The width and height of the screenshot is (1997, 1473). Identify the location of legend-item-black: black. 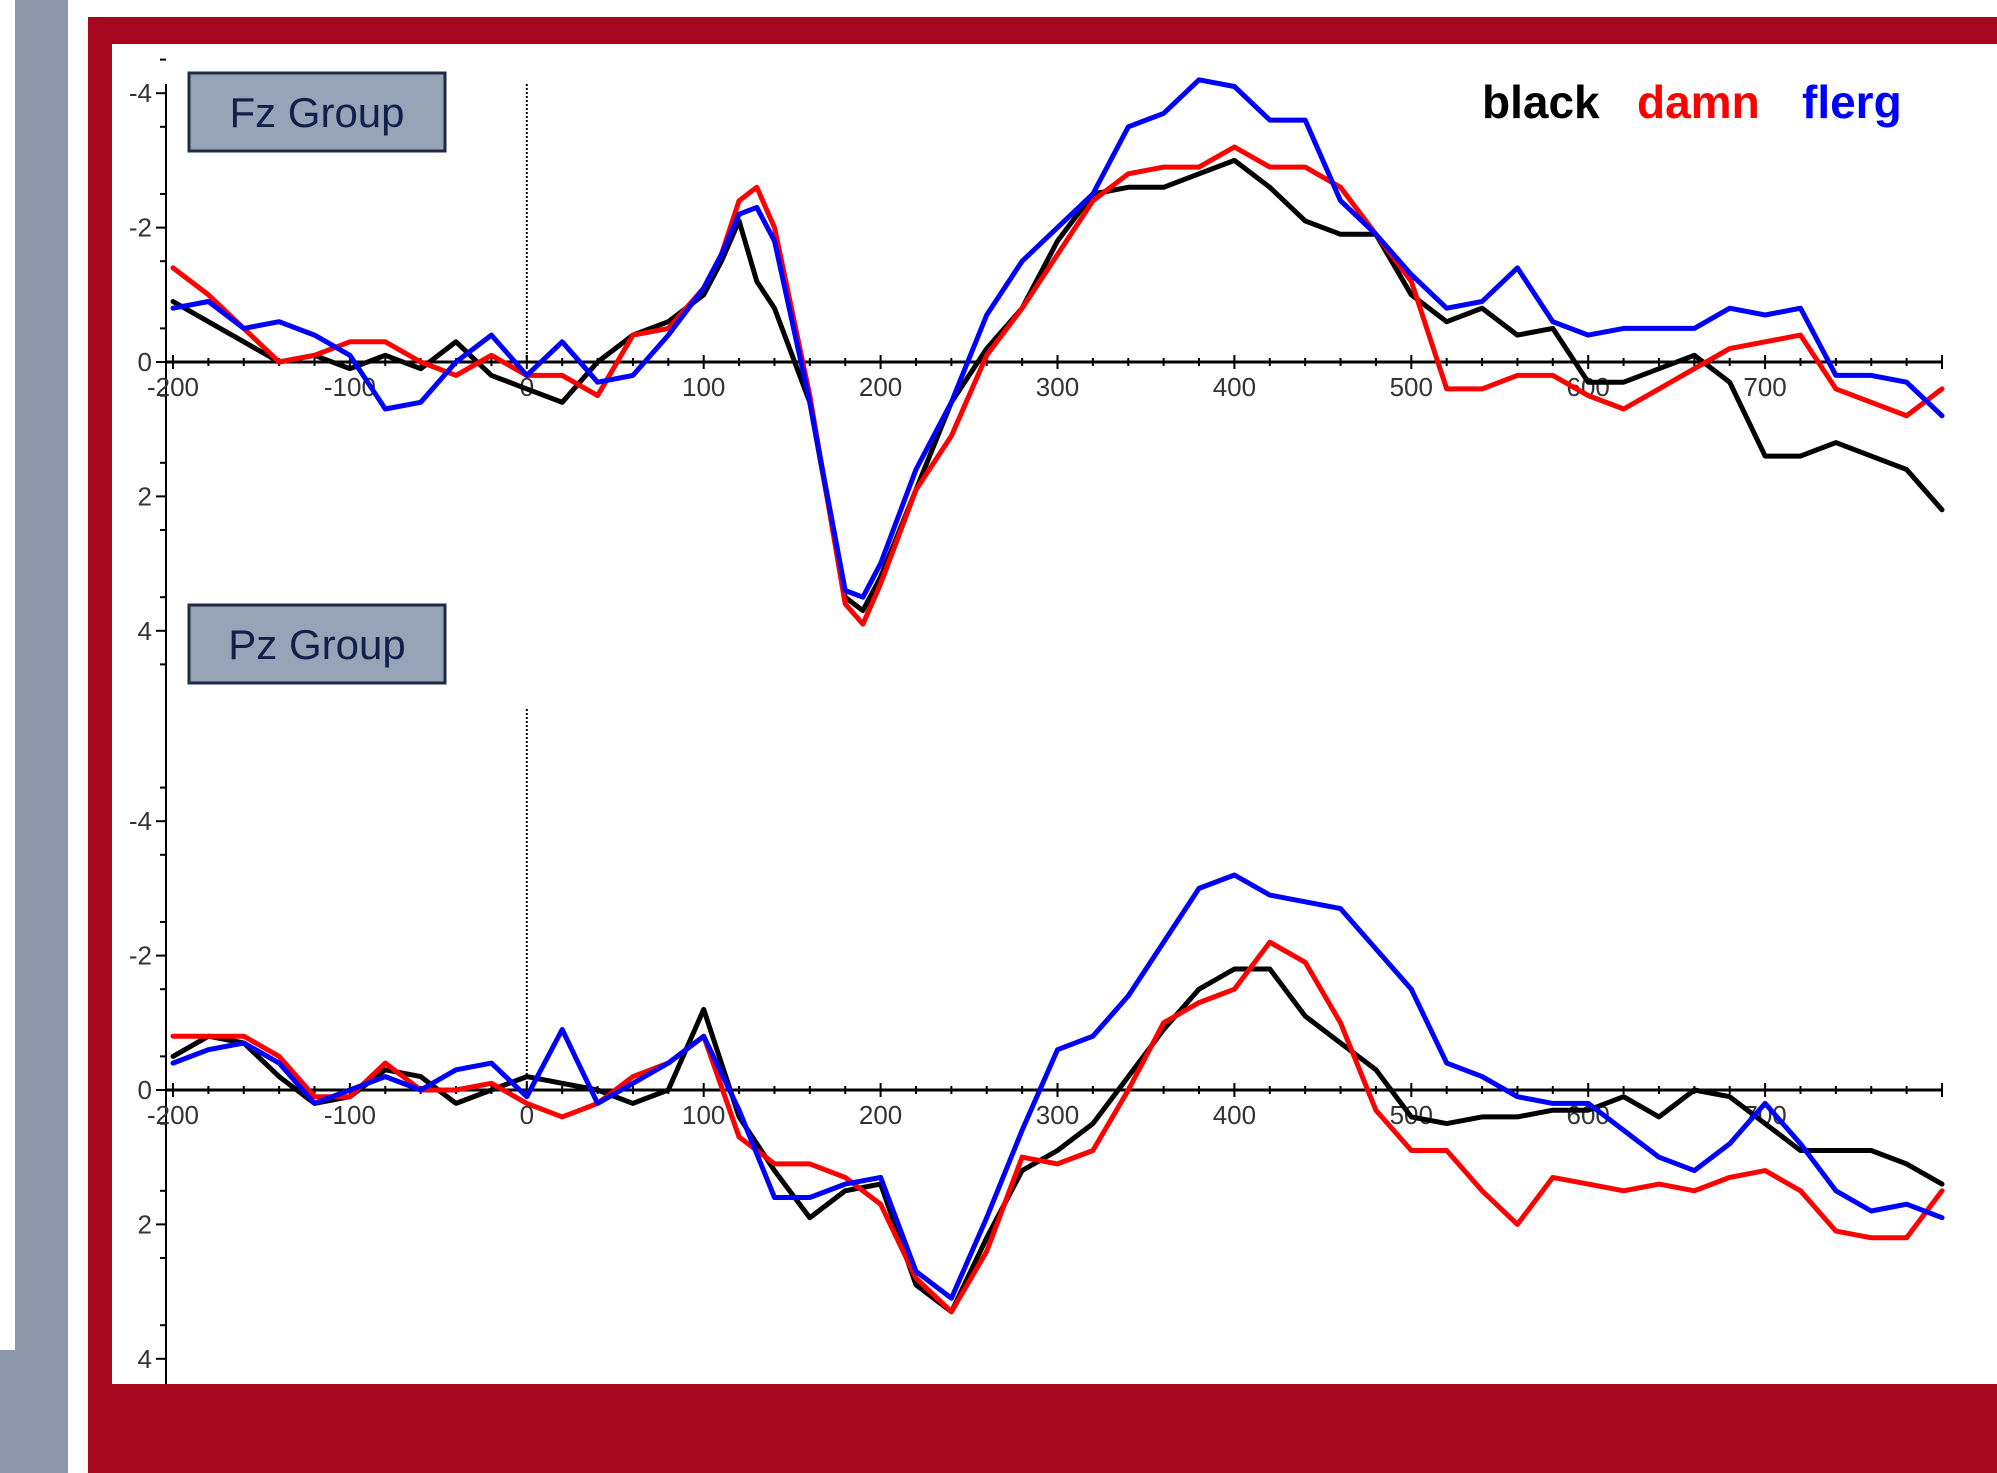
(1541, 102).